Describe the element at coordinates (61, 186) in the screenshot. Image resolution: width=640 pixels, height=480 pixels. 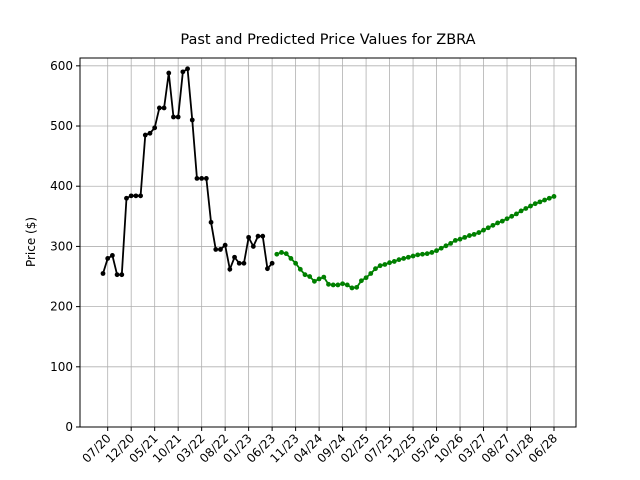
I see `y-tick-label: 400` at that location.